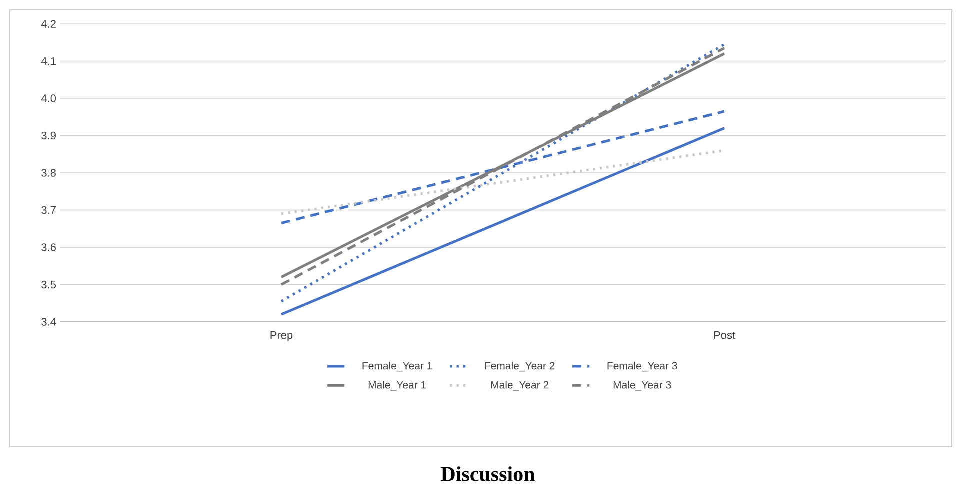  What do you see at coordinates (48, 61) in the screenshot?
I see `y-tick-label: 4.1` at bounding box center [48, 61].